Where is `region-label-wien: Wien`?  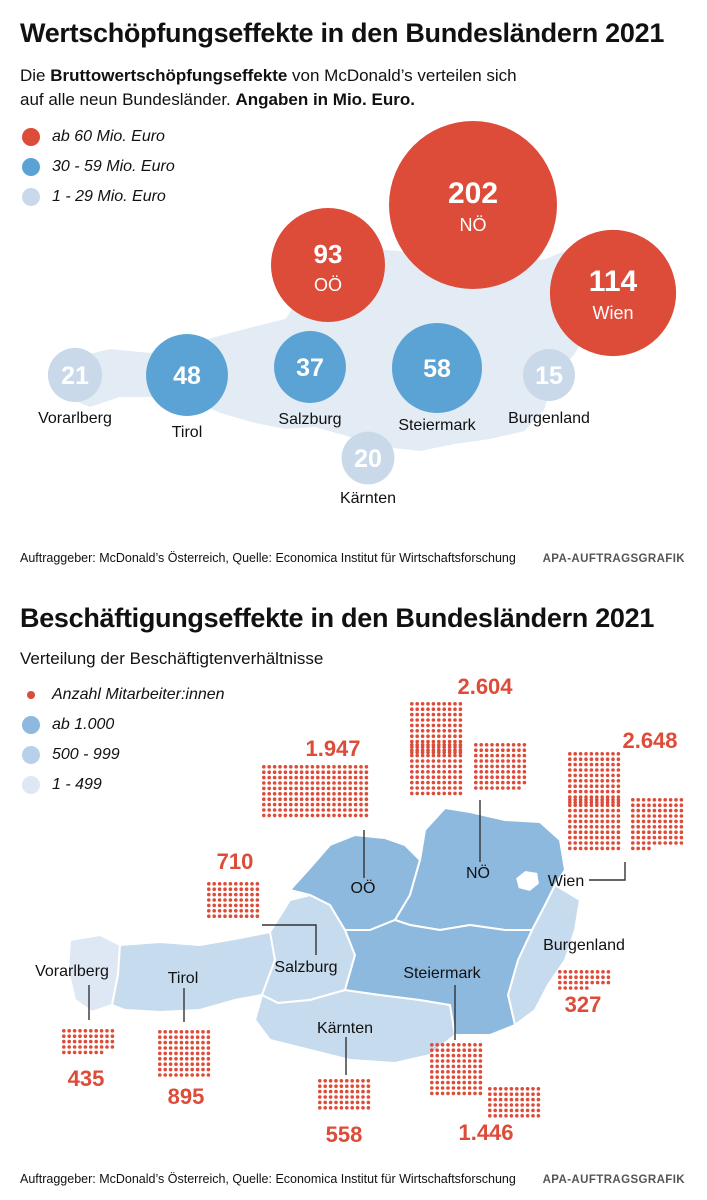
region-label-wien: Wien is located at coordinates (612, 313).